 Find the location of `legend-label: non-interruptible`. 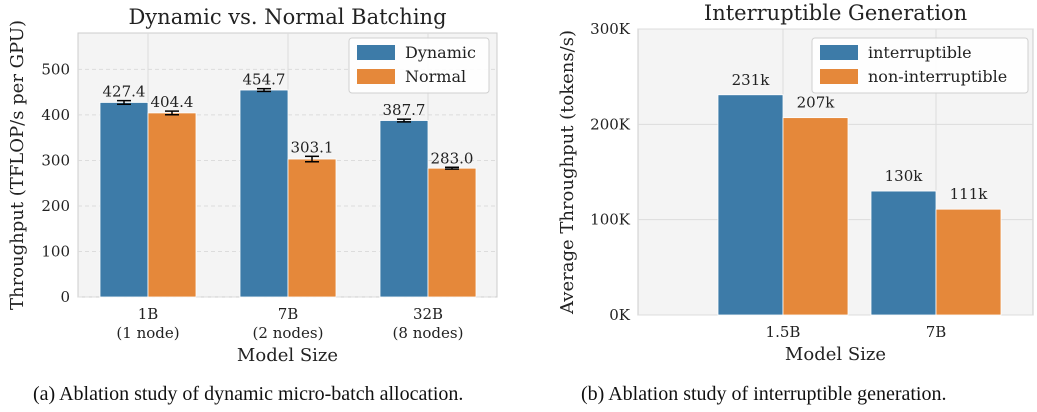

legend-label: non-interruptible is located at coordinates (937, 76).